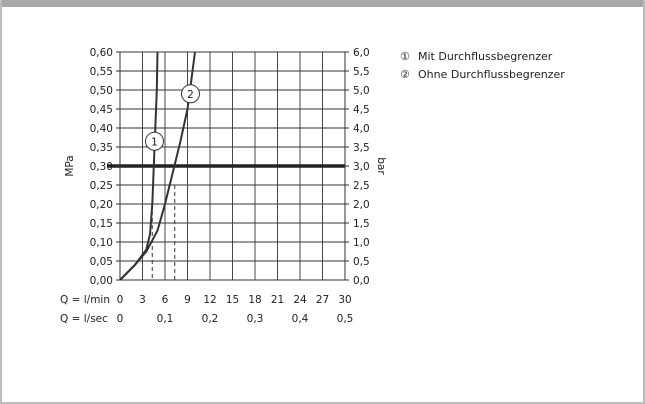  I want to click on right-axis-title: bar, so click(381, 166).